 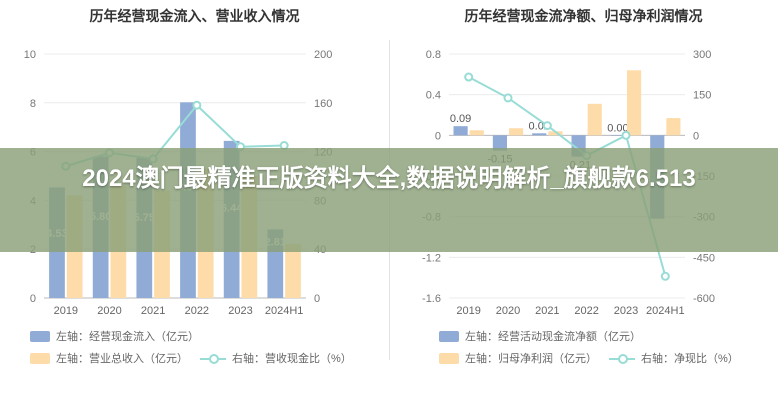 I want to click on left-chart-title: 历年经营现金流入、营业收入情况, so click(x=194, y=16).